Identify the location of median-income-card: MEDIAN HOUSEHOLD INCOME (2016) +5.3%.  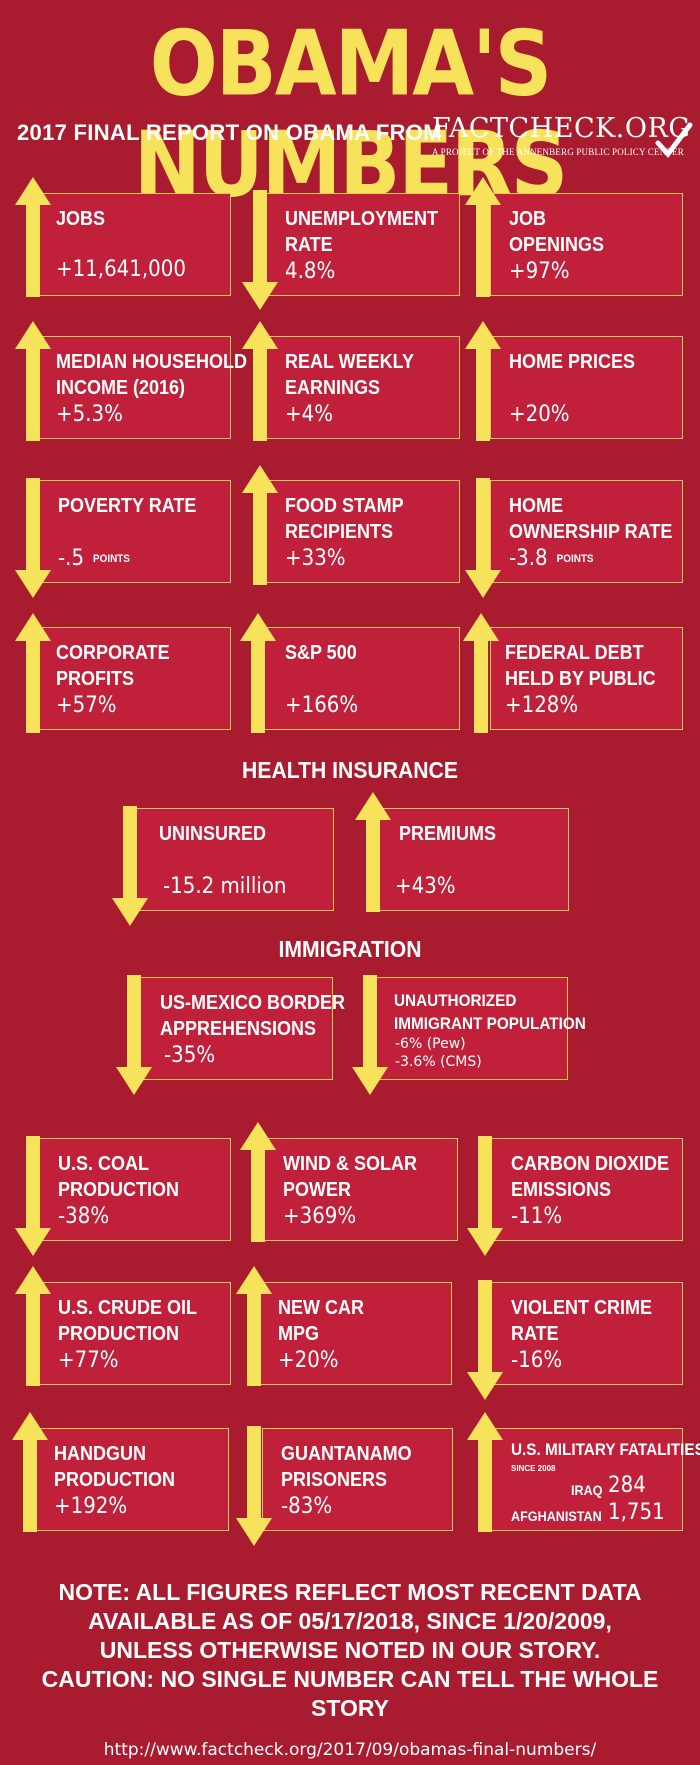
(141, 387).